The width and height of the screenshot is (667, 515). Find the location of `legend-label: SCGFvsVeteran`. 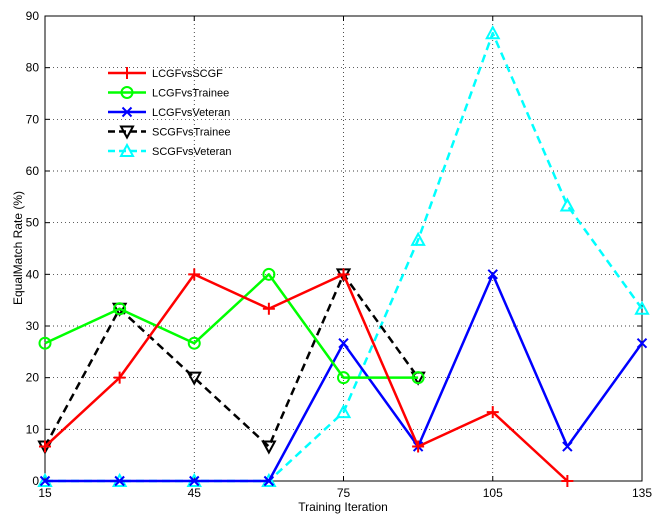

legend-label: SCGFvsVeteran is located at coordinates (191, 152).